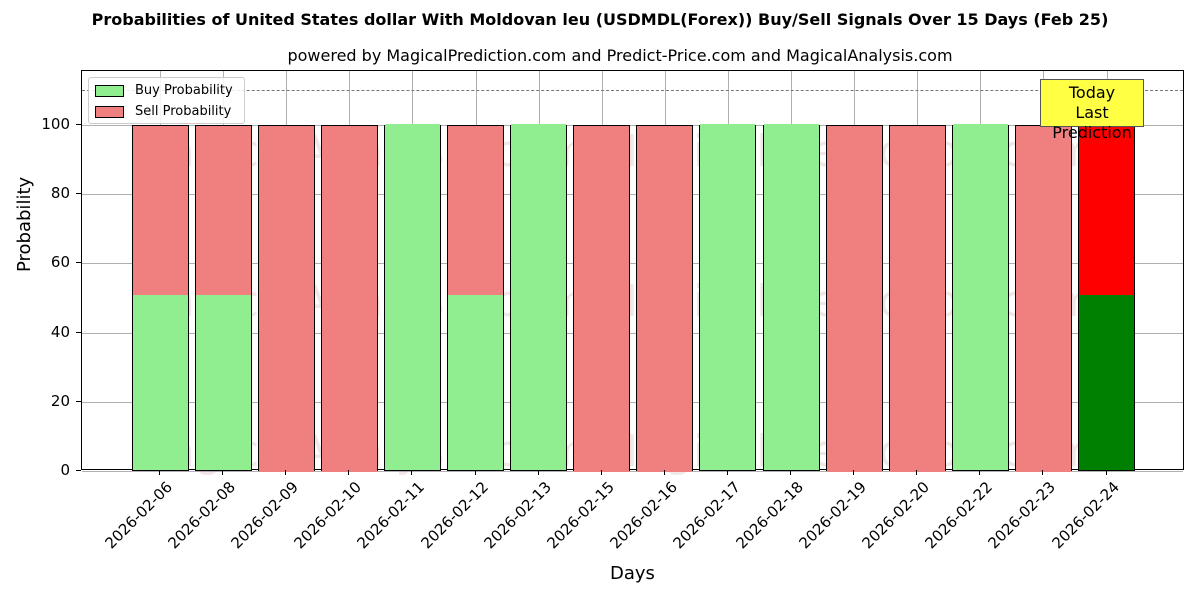 This screenshot has width=1200, height=600. What do you see at coordinates (60, 331) in the screenshot?
I see `y-tick-label: 40` at bounding box center [60, 331].